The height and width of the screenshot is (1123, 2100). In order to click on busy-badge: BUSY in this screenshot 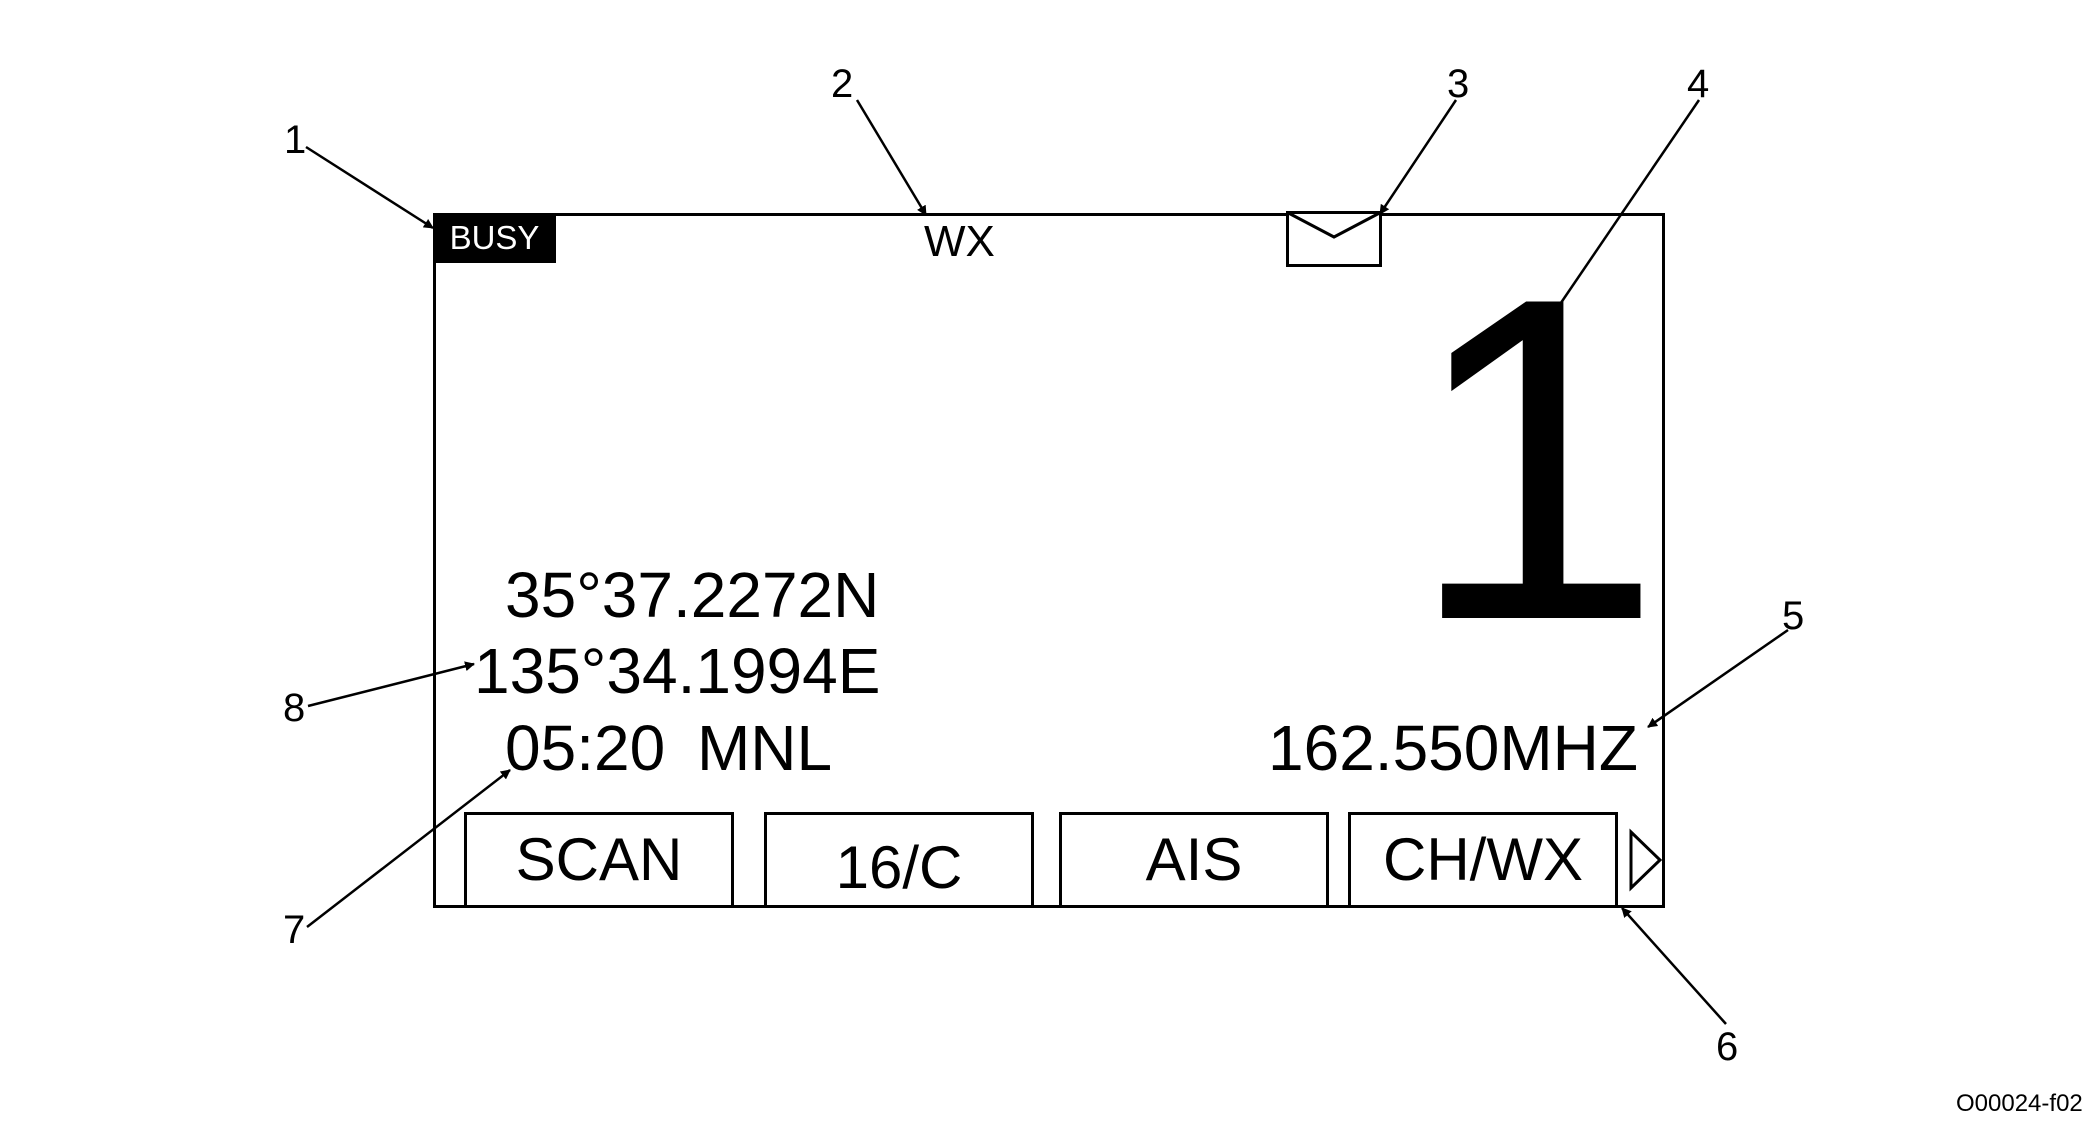, I will do `click(494, 238)`.